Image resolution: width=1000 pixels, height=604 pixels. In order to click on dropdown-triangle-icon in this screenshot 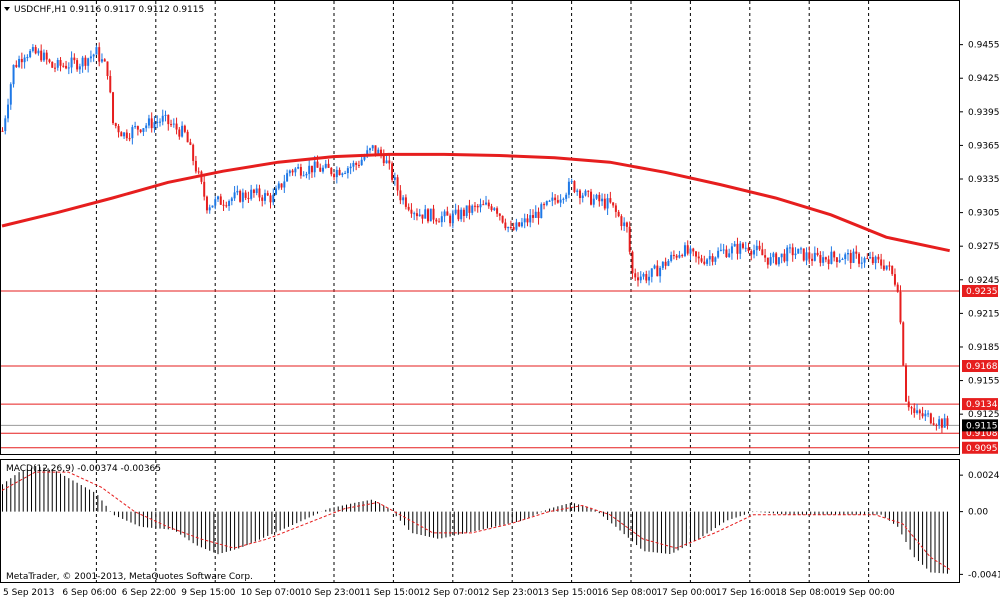, I will do `click(7, 9)`.